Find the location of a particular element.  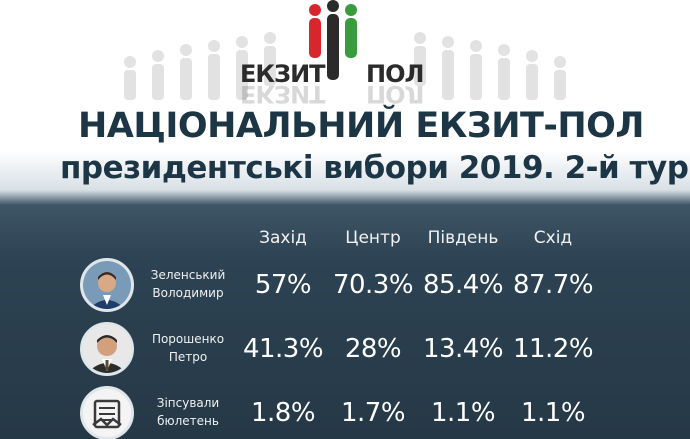

column-header-east: Схід is located at coordinates (553, 238).